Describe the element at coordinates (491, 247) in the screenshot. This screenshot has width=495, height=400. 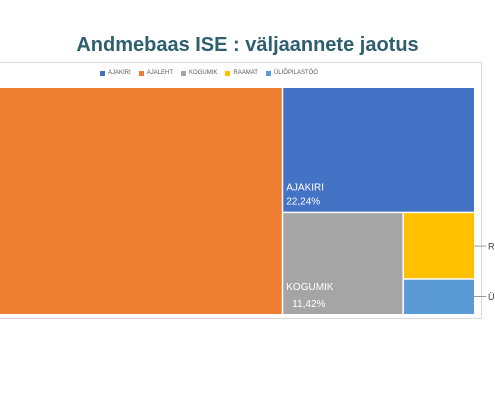
I see `outside-label-raamat: R` at that location.